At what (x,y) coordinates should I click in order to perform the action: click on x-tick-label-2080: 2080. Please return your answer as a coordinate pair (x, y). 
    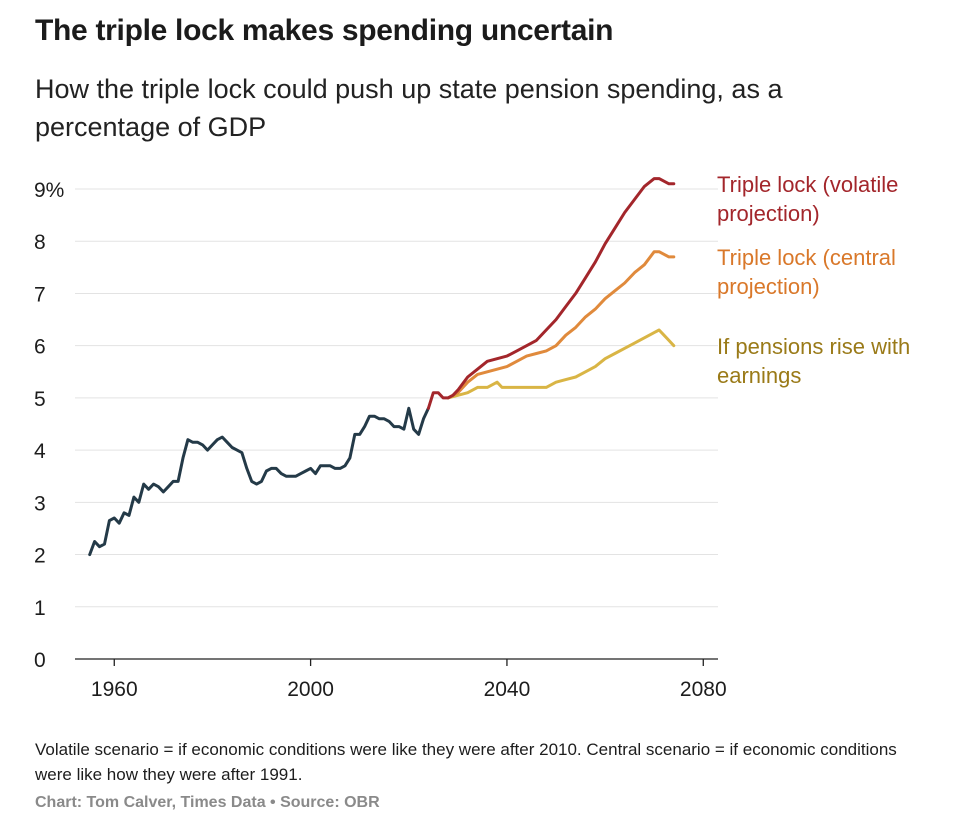
    Looking at the image, I should click on (703, 689).